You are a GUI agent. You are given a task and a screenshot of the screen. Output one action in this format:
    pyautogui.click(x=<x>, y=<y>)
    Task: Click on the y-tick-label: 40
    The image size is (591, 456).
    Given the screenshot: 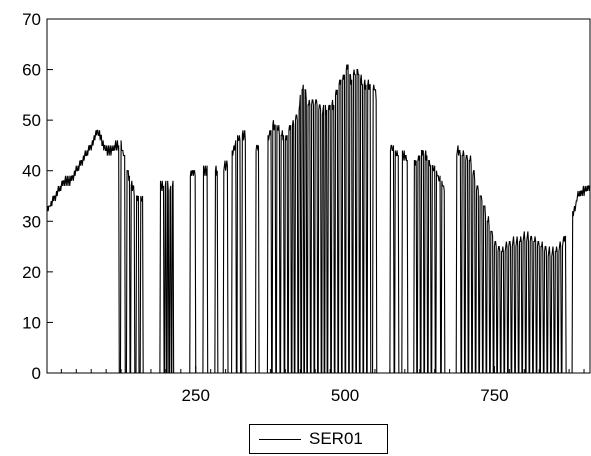 What is the action you would take?
    pyautogui.click(x=31, y=171)
    